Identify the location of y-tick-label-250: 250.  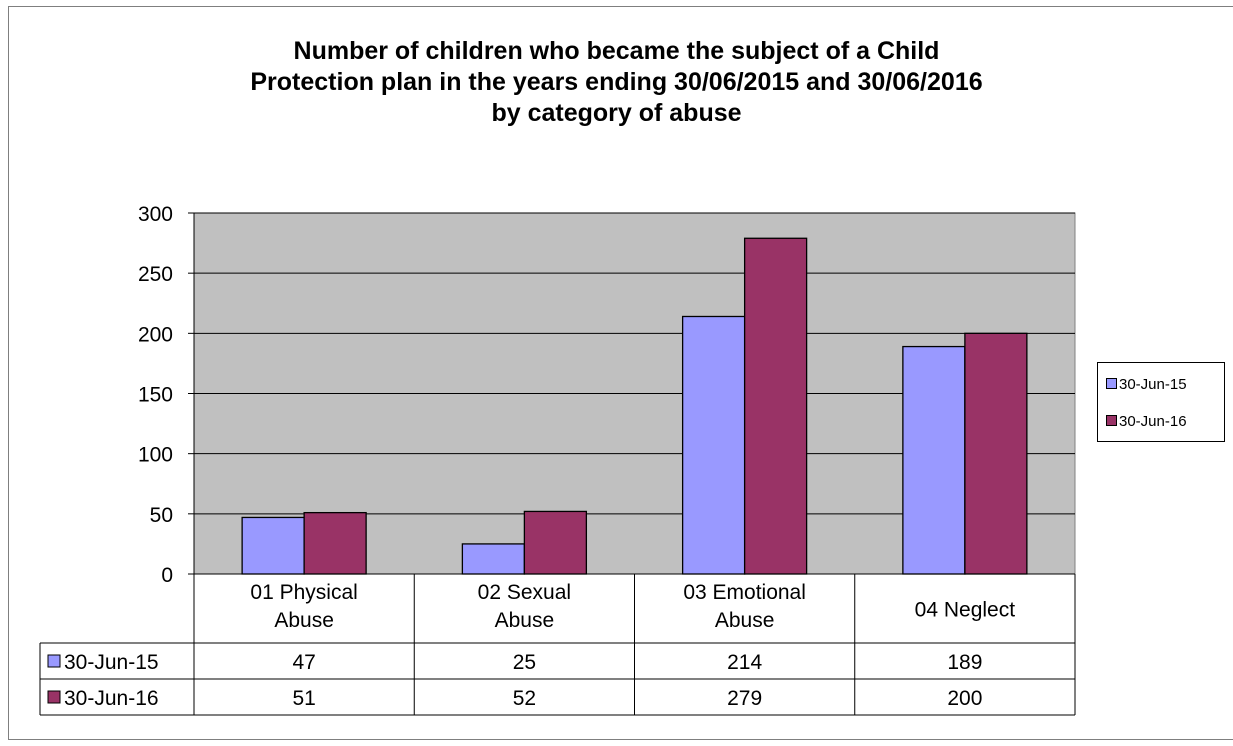
(155, 274).